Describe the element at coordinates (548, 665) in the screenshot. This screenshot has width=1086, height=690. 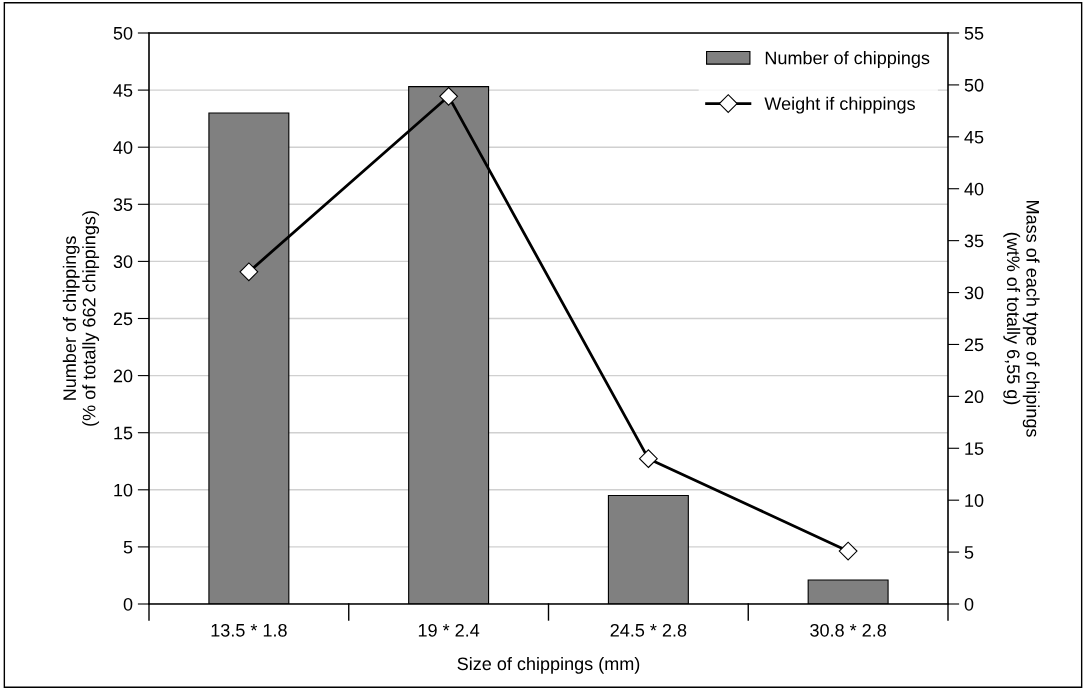
I see `x-axis-title: Size of chippings (mm)` at that location.